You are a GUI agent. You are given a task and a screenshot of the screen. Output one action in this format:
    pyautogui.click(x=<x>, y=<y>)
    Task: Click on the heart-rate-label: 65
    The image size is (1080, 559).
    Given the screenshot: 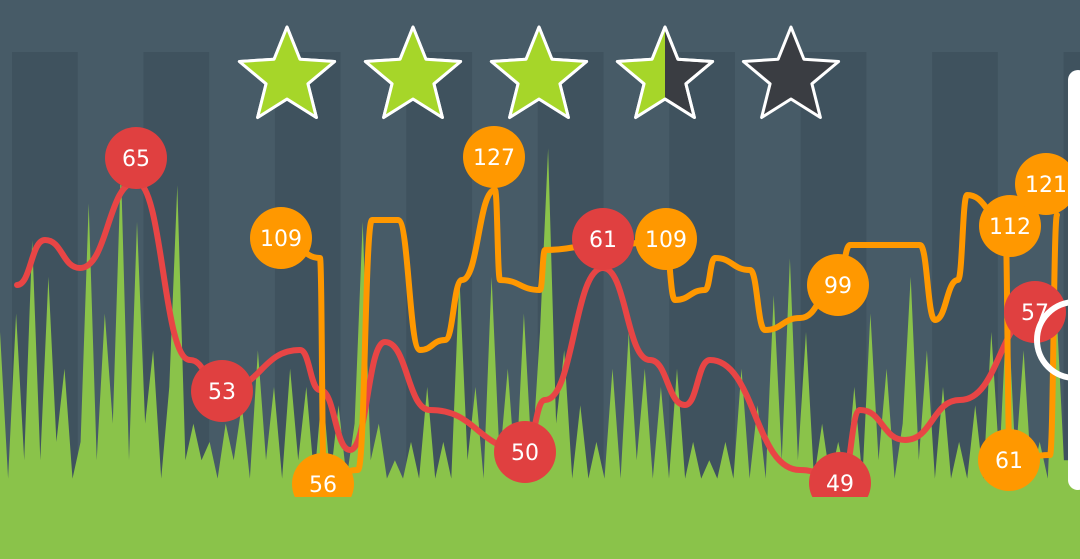 What is the action you would take?
    pyautogui.click(x=136, y=159)
    